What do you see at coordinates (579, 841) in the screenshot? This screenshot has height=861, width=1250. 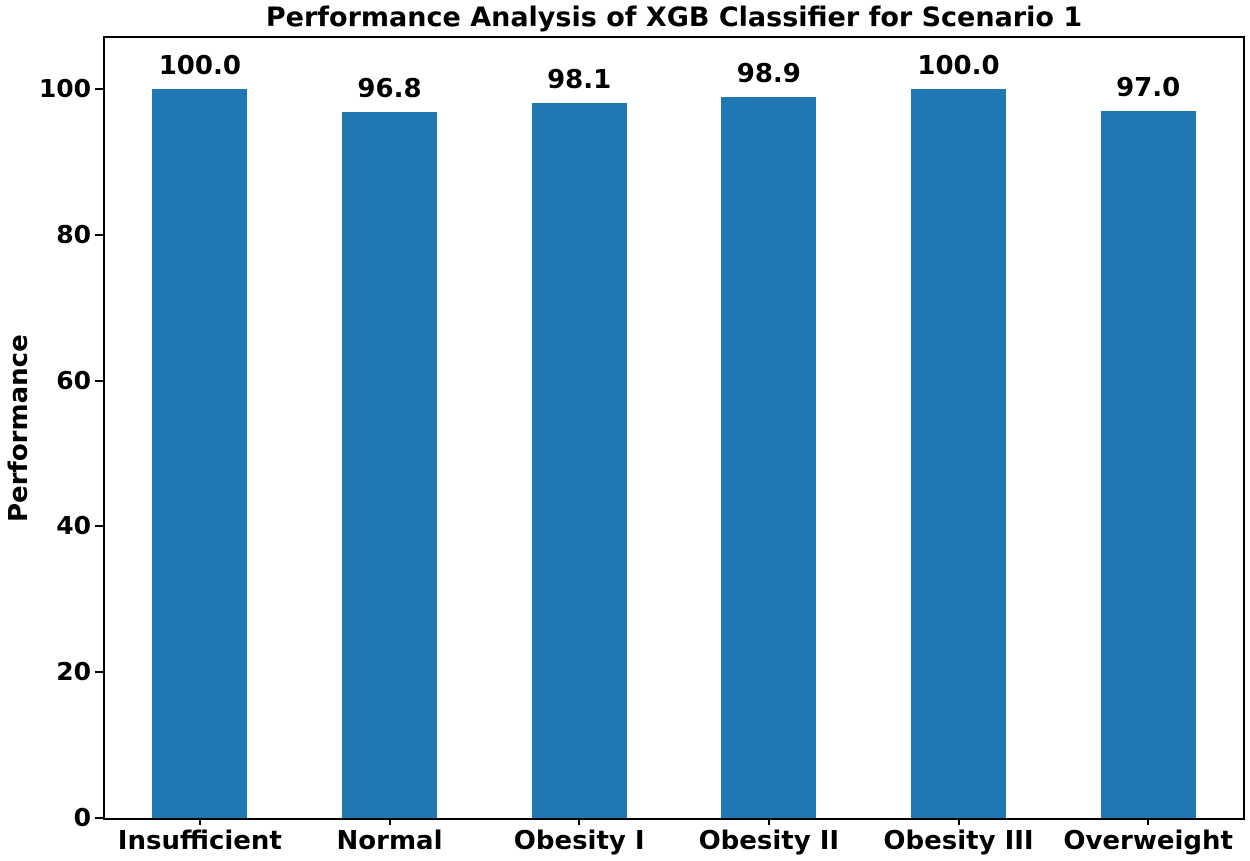 I see `x-tick-label: Obesity I` at bounding box center [579, 841].